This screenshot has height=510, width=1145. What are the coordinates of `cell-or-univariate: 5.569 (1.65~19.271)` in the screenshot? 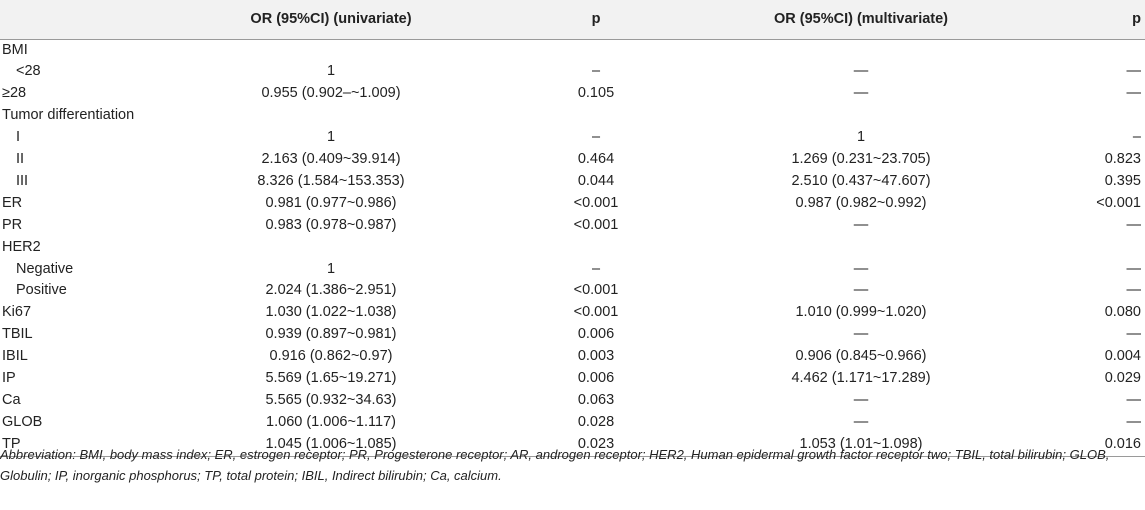 It's located at (331, 378).